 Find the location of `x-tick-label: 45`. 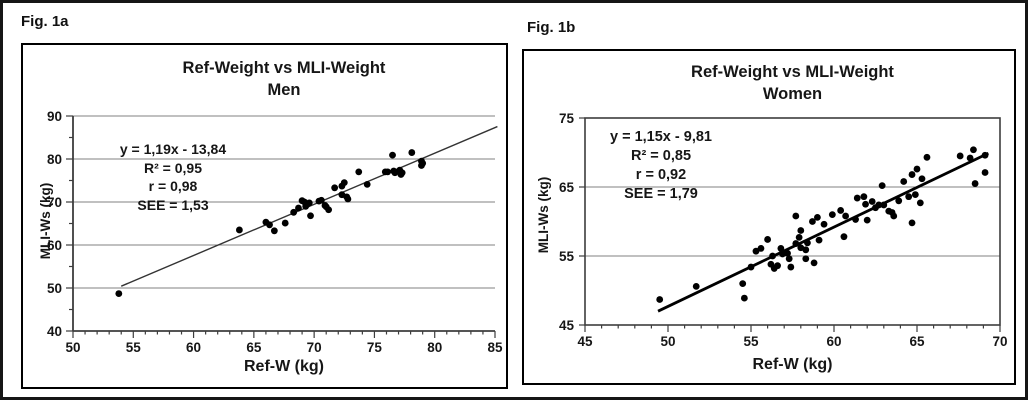

x-tick-label: 45 is located at coordinates (585, 341).